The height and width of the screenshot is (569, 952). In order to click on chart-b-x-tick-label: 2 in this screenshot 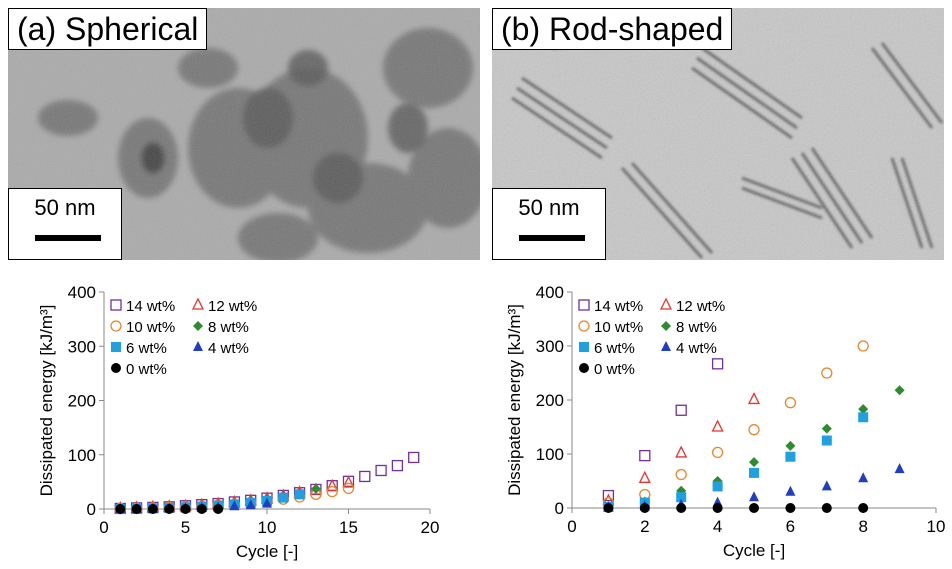, I will do `click(644, 526)`.